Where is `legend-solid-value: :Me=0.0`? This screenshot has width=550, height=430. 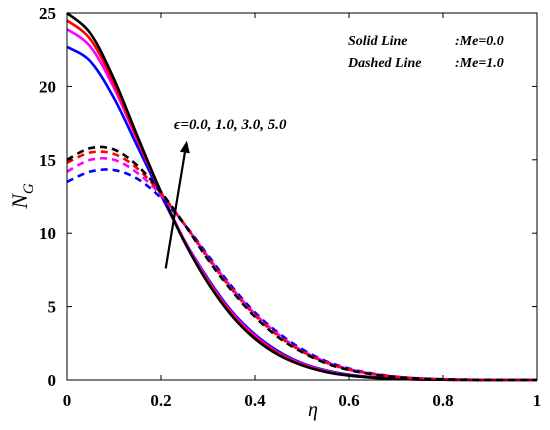
legend-solid-value: :Me=0.0 is located at coordinates (479, 41).